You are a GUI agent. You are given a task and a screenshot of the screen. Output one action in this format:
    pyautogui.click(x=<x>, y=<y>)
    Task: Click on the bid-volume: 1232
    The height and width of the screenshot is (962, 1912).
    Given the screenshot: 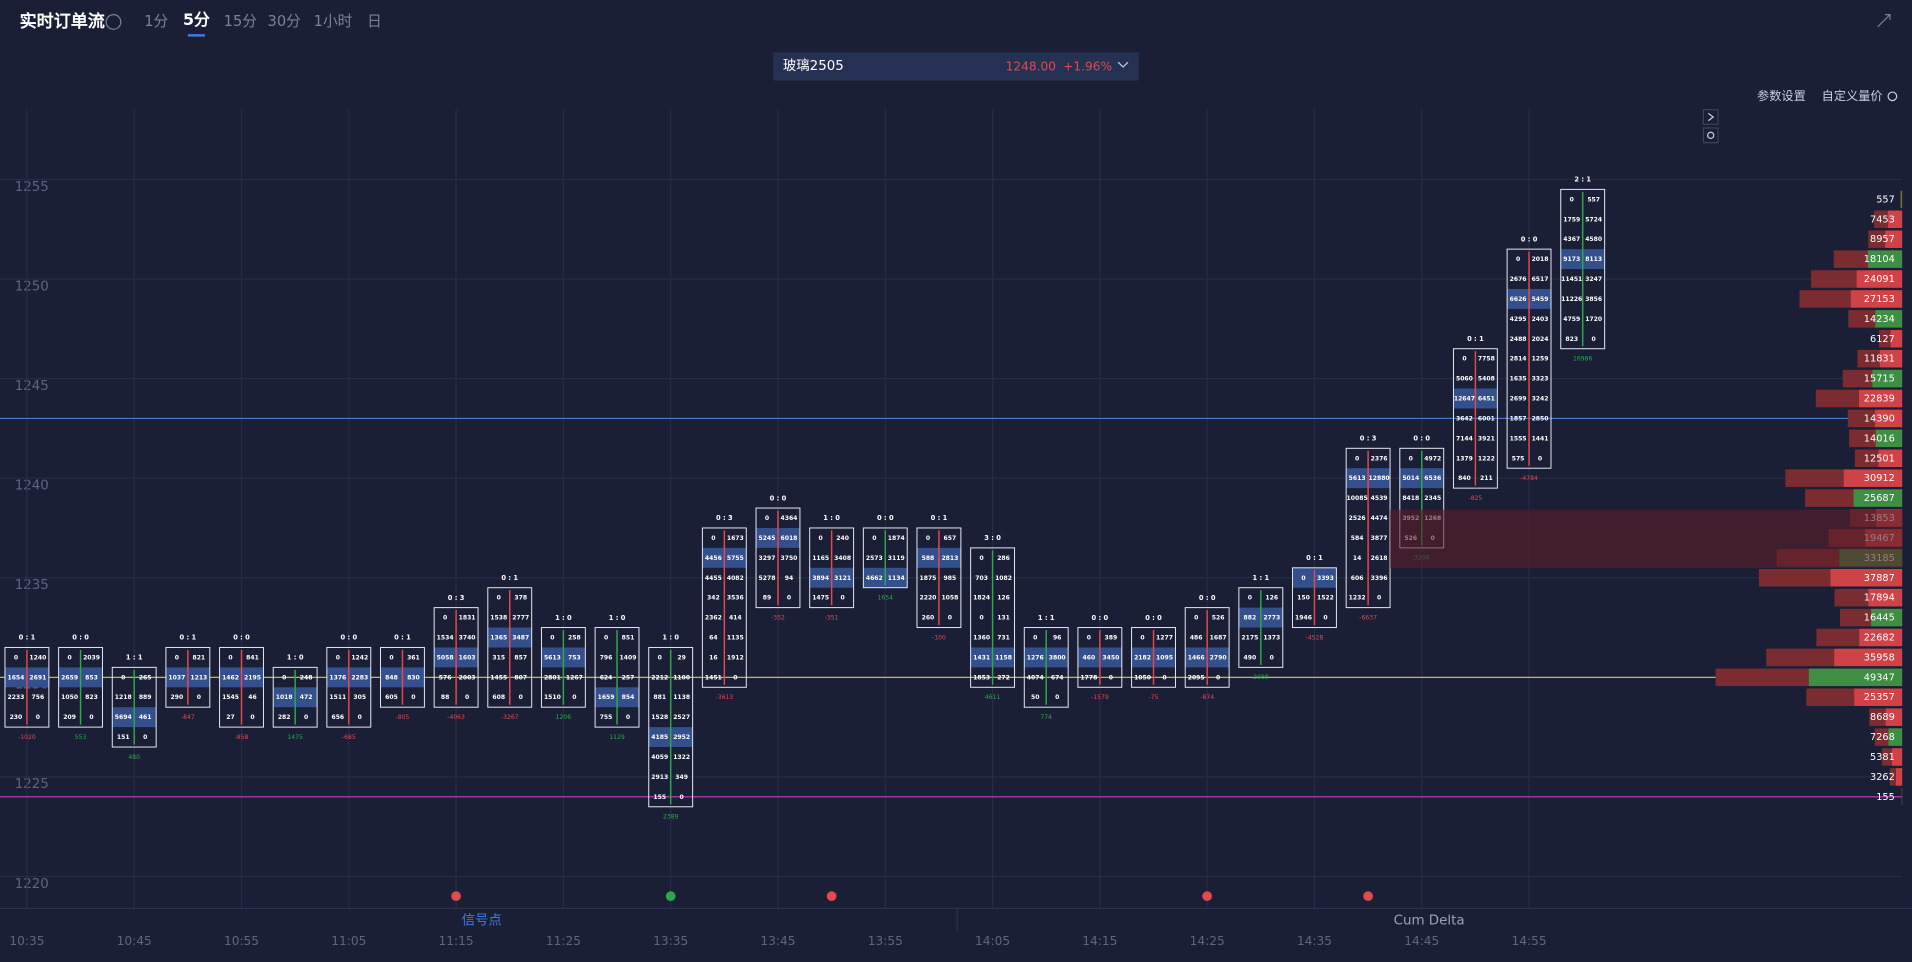 What is the action you would take?
    pyautogui.click(x=1357, y=598)
    